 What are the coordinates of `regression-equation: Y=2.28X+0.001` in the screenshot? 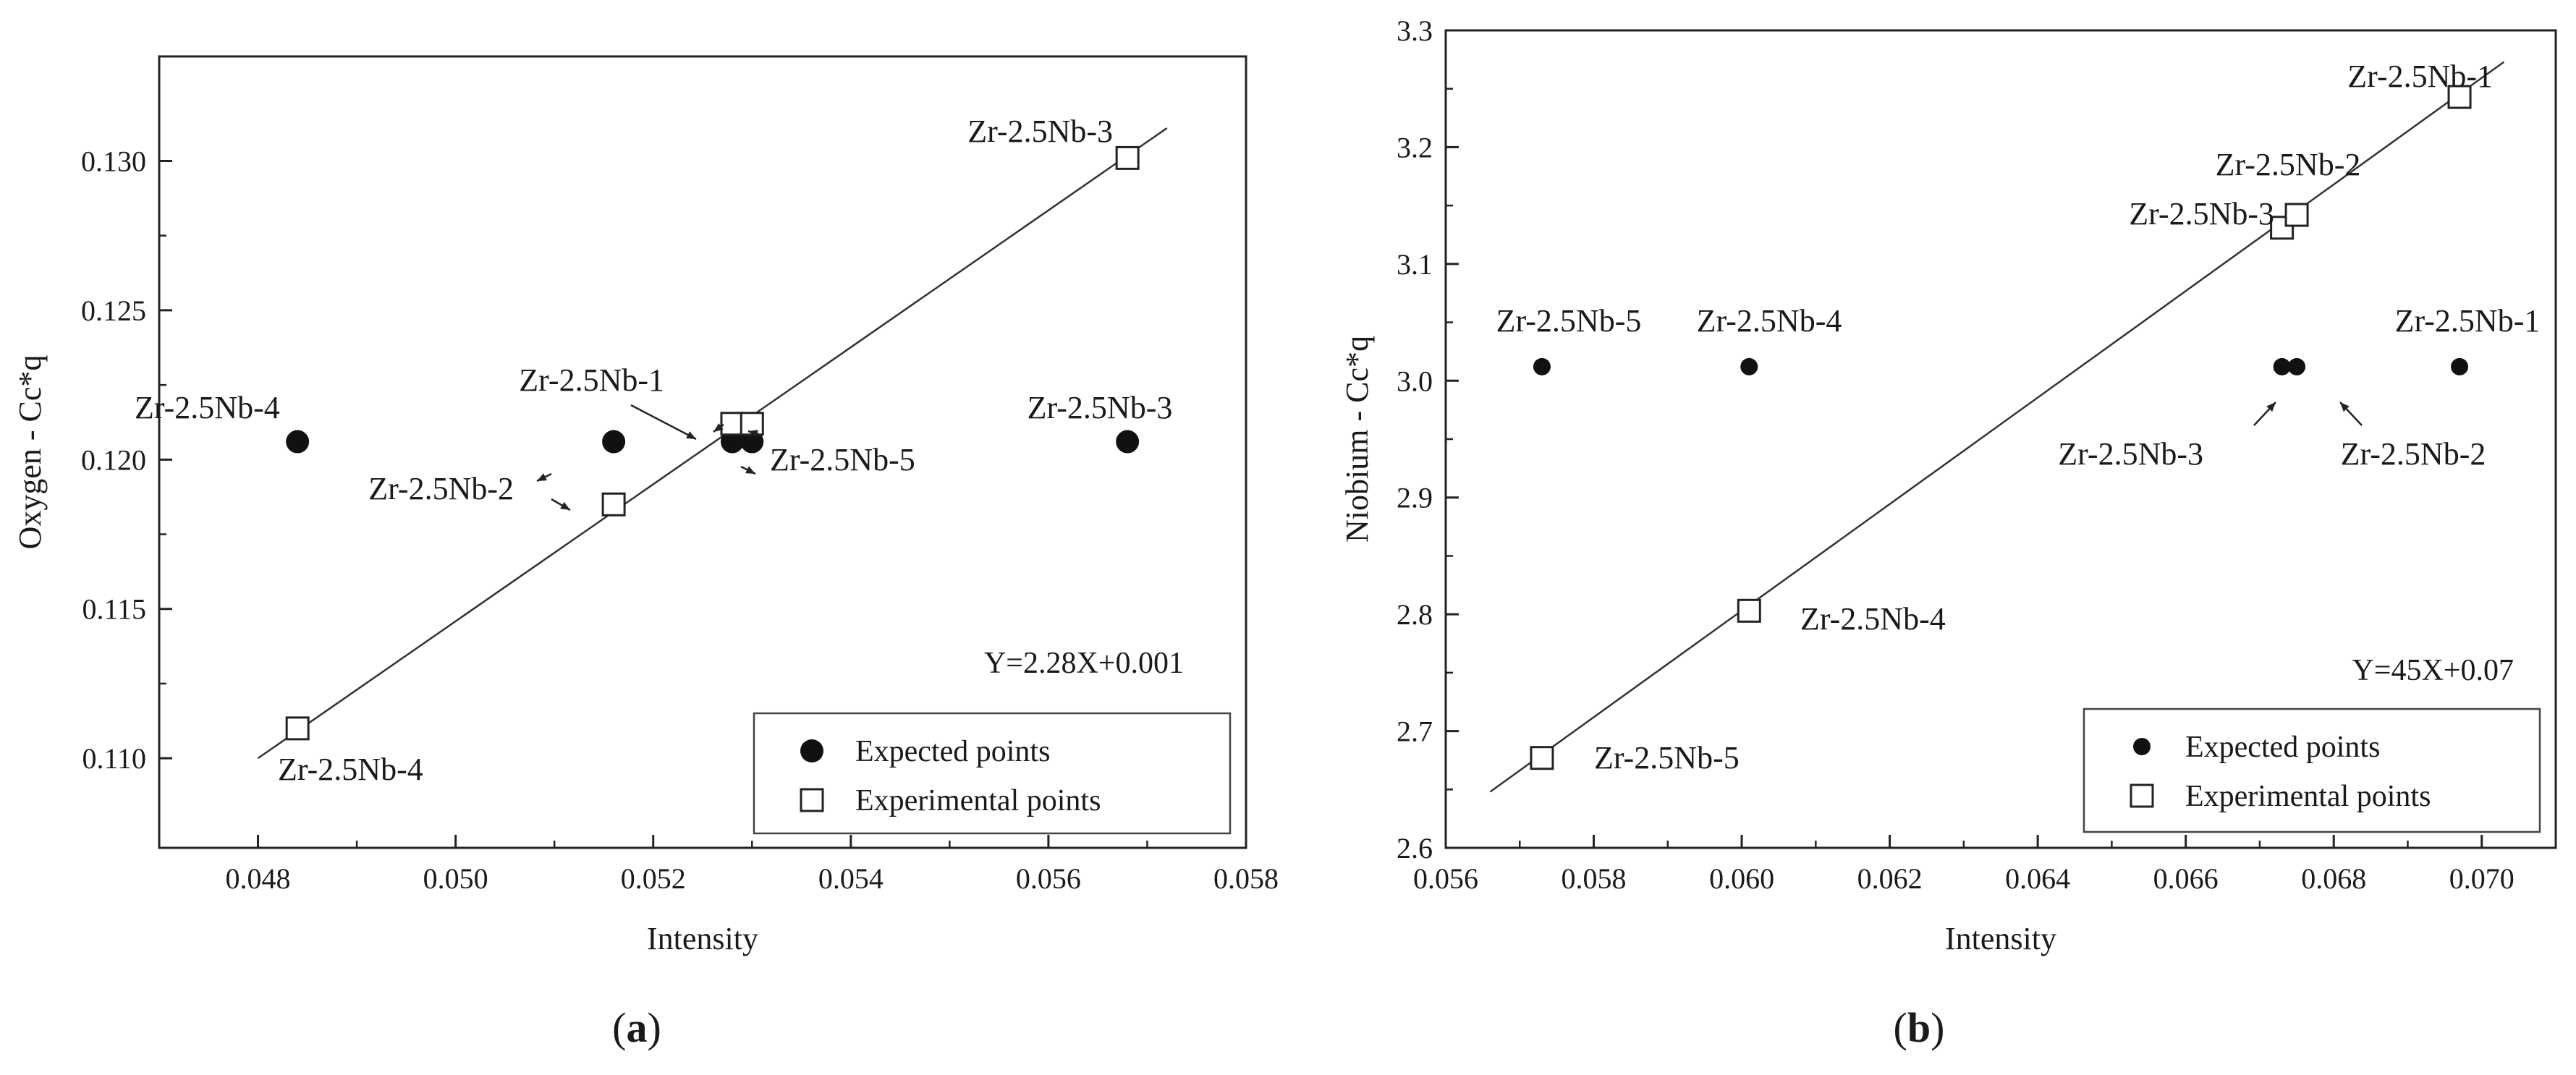 It's located at (1084, 663).